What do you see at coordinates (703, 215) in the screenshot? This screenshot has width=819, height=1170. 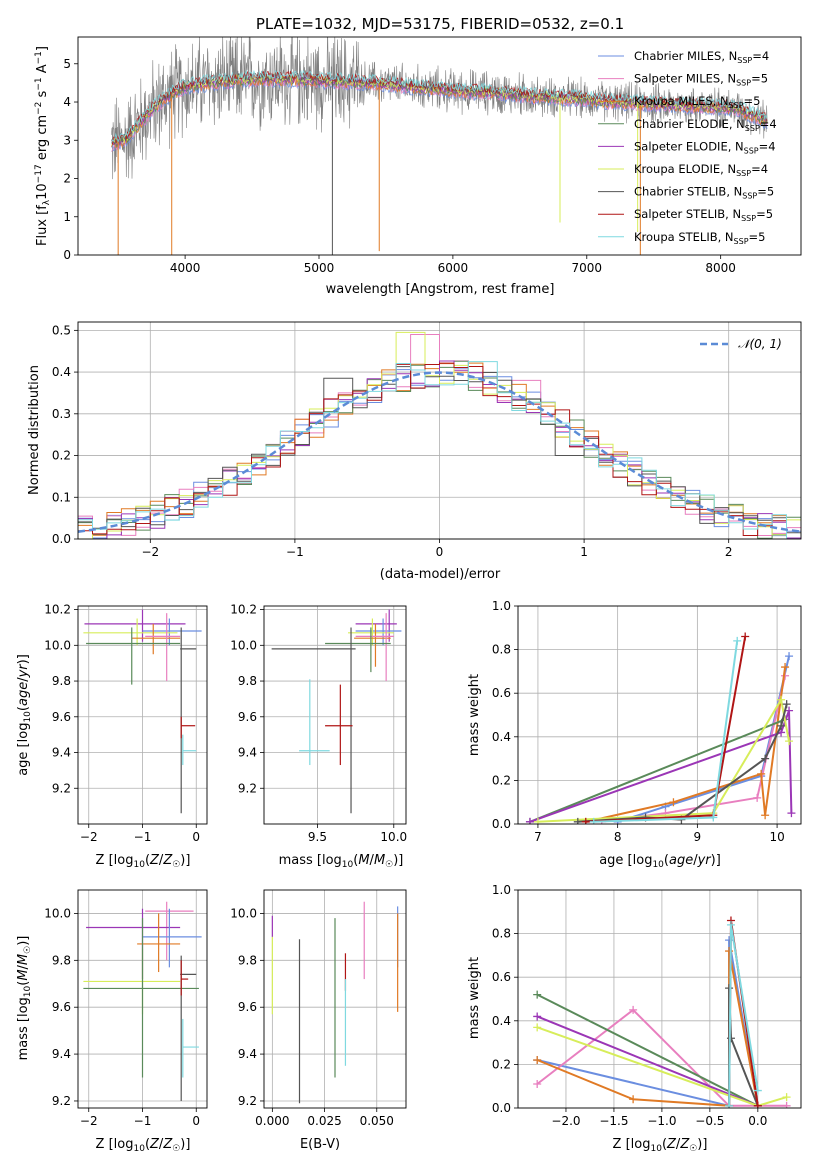 I see `legend-label-salpeter-stelib: Salpeter STELIB, NSSP=5` at bounding box center [703, 215].